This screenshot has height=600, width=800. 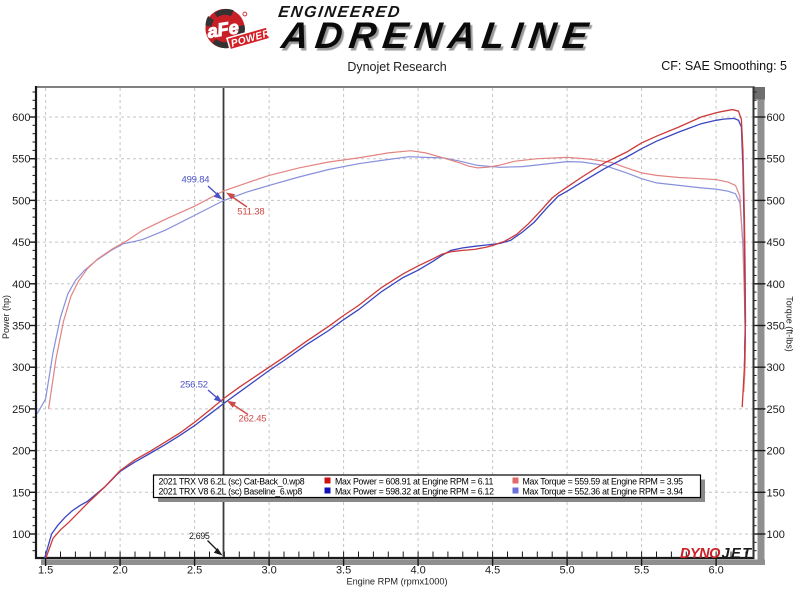 What do you see at coordinates (194, 571) in the screenshot?
I see `svg-text: 2.5` at bounding box center [194, 571].